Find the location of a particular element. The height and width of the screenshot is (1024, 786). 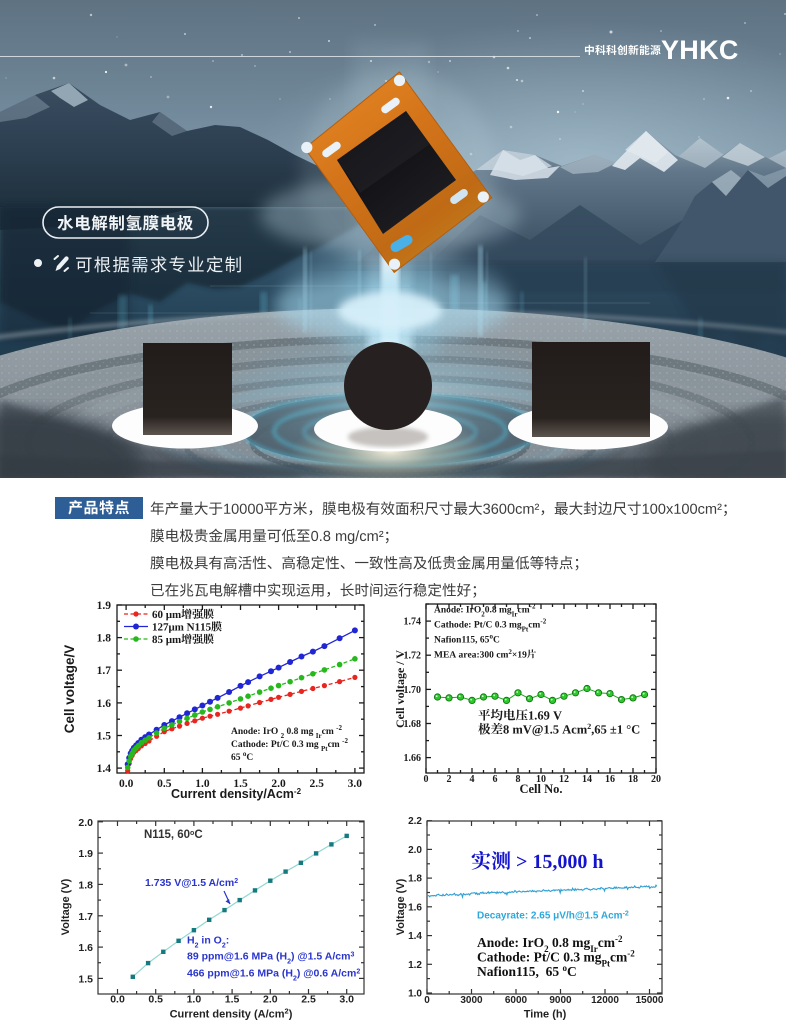

svg-text: Cell voltage / V is located at coordinates (400, 689).